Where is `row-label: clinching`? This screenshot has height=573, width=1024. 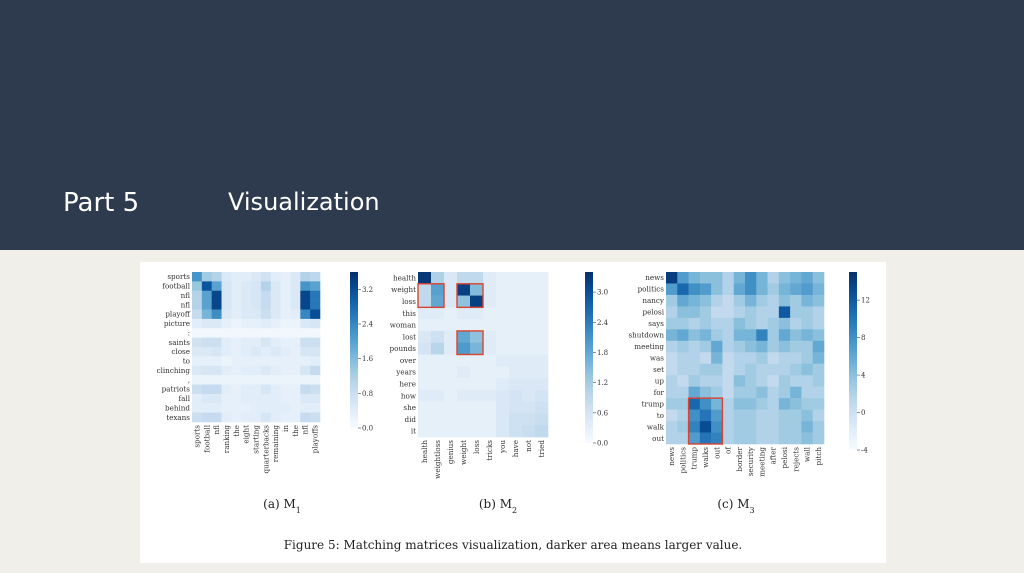 row-label: clinching is located at coordinates (174, 370).